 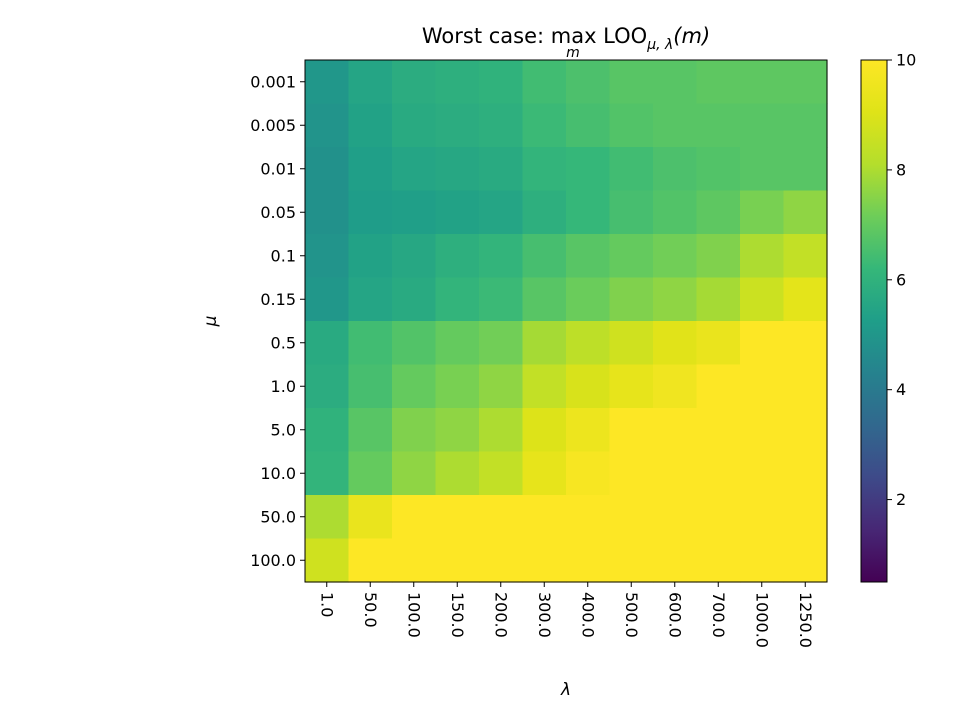 I want to click on colorbar-tick-label: 8, so click(x=901, y=169).